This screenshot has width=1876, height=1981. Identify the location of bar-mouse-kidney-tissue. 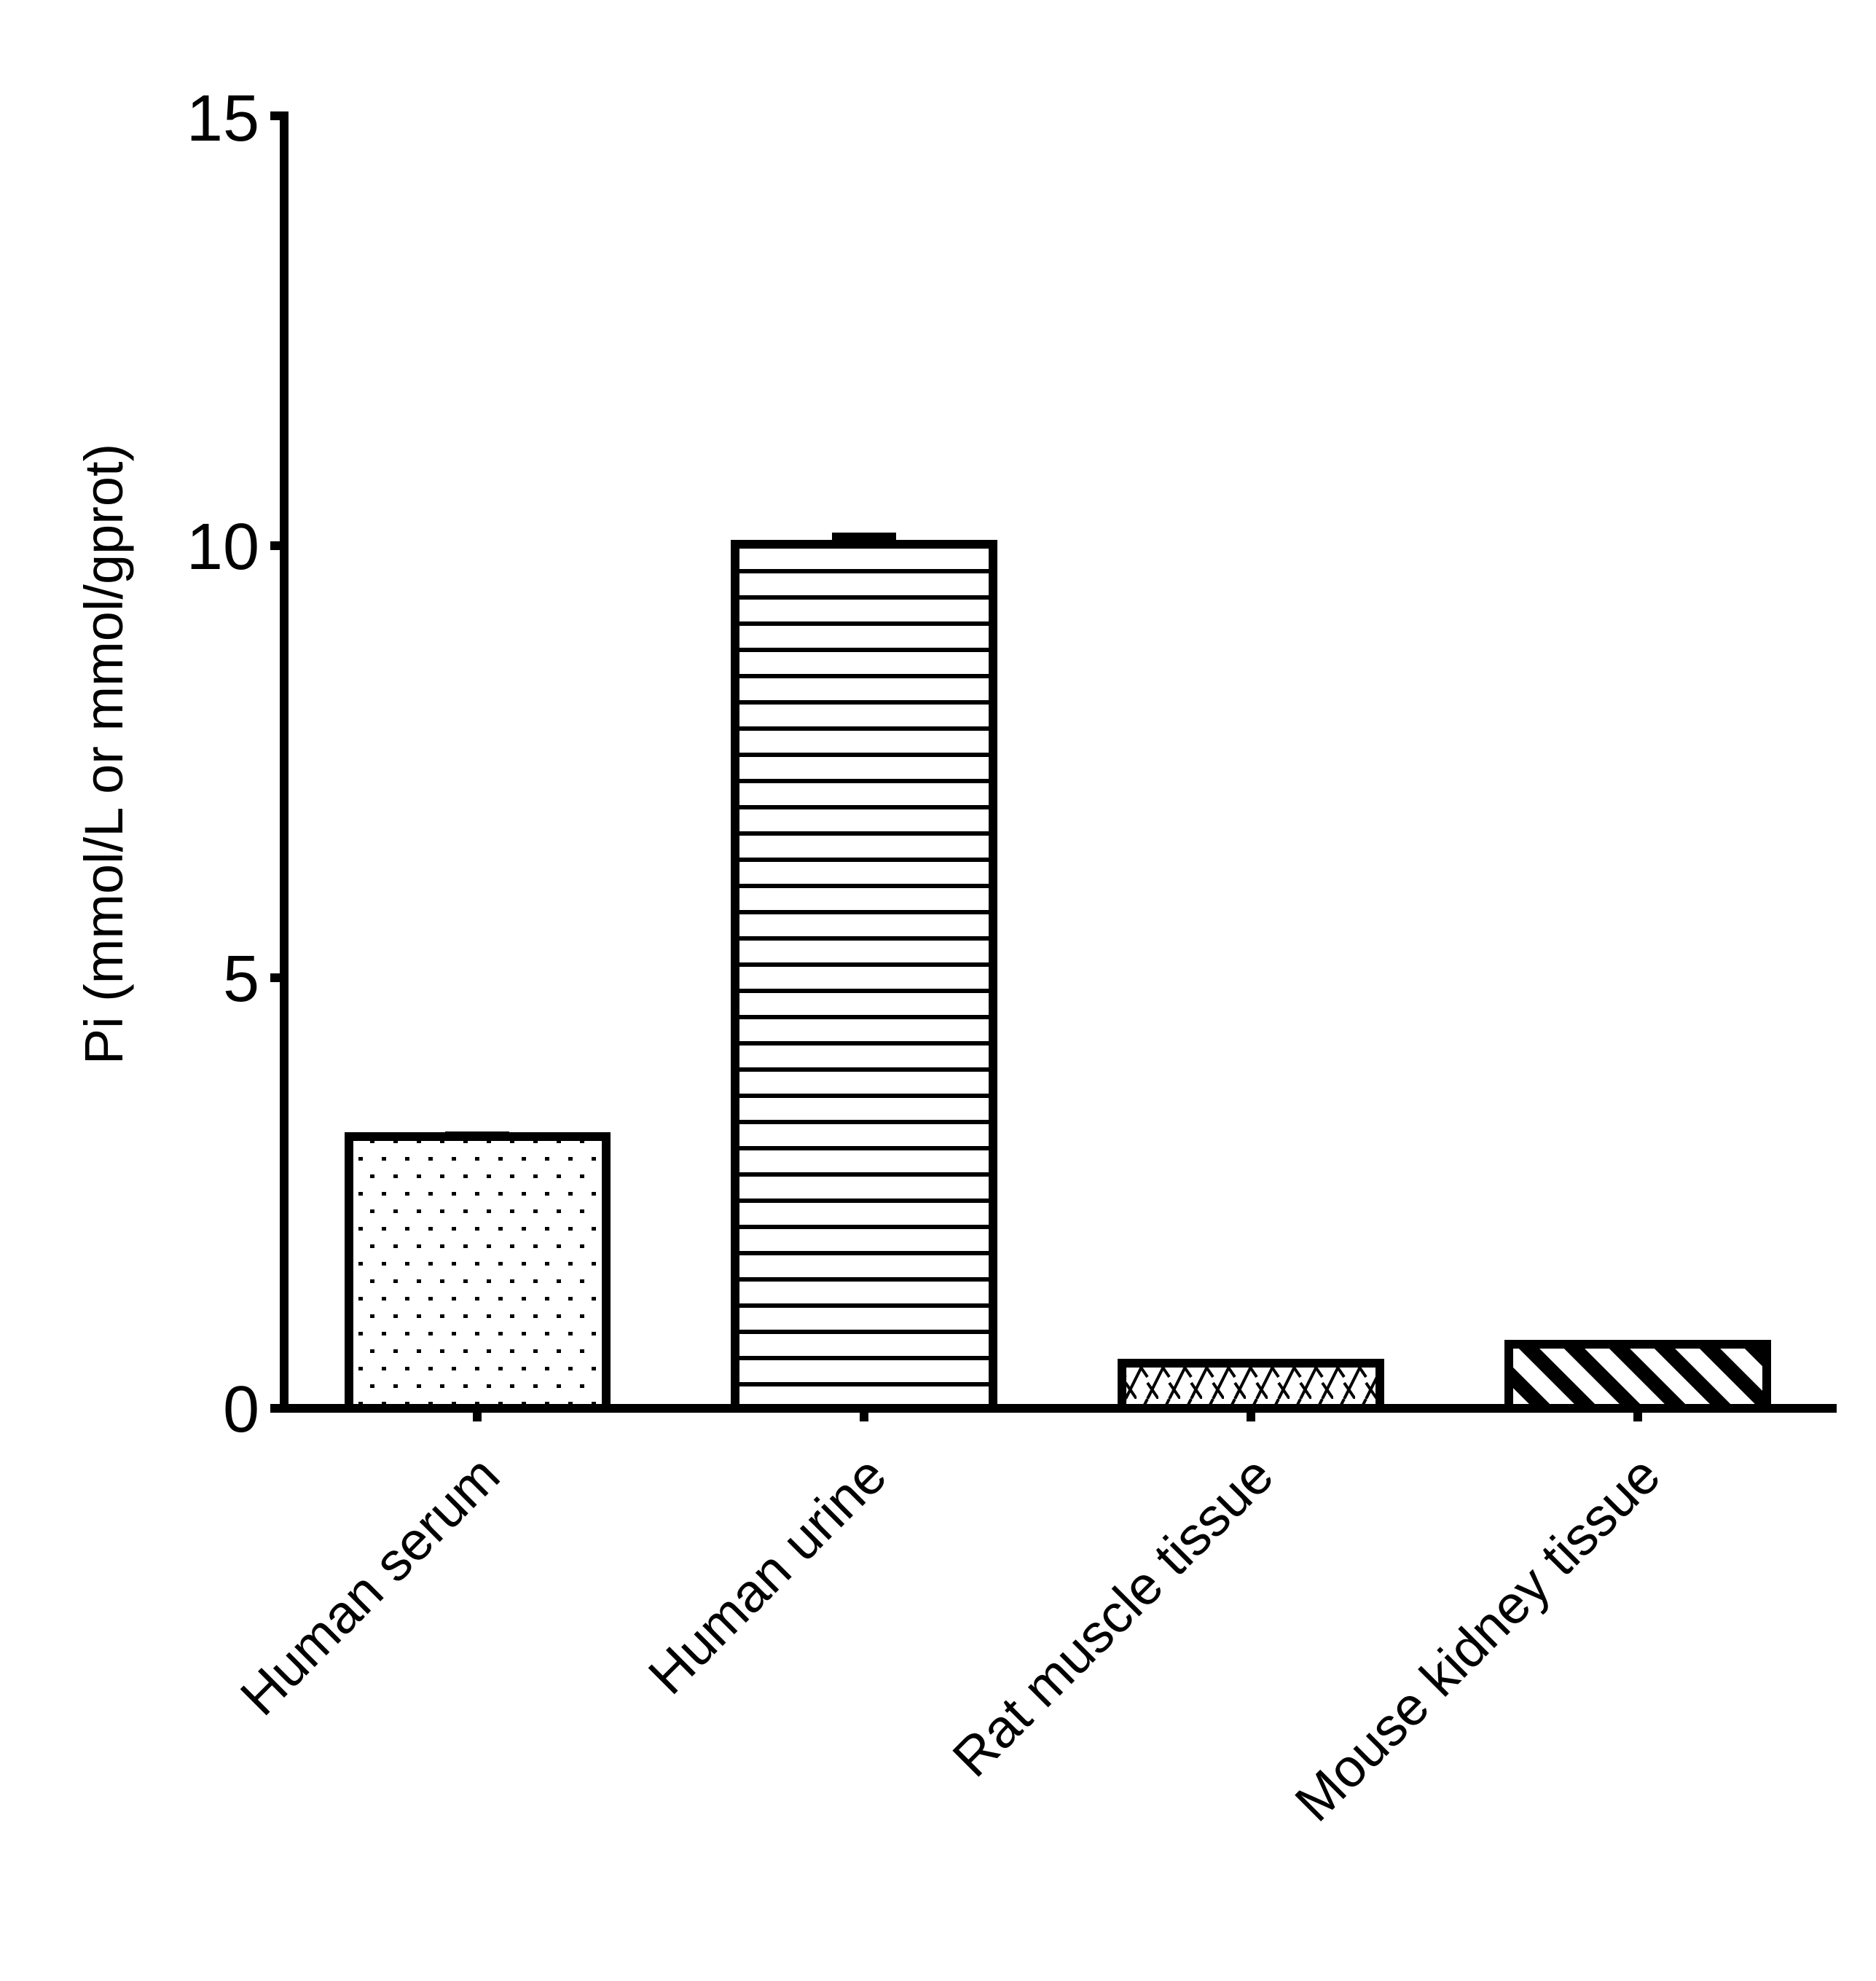
(1638, 1377).